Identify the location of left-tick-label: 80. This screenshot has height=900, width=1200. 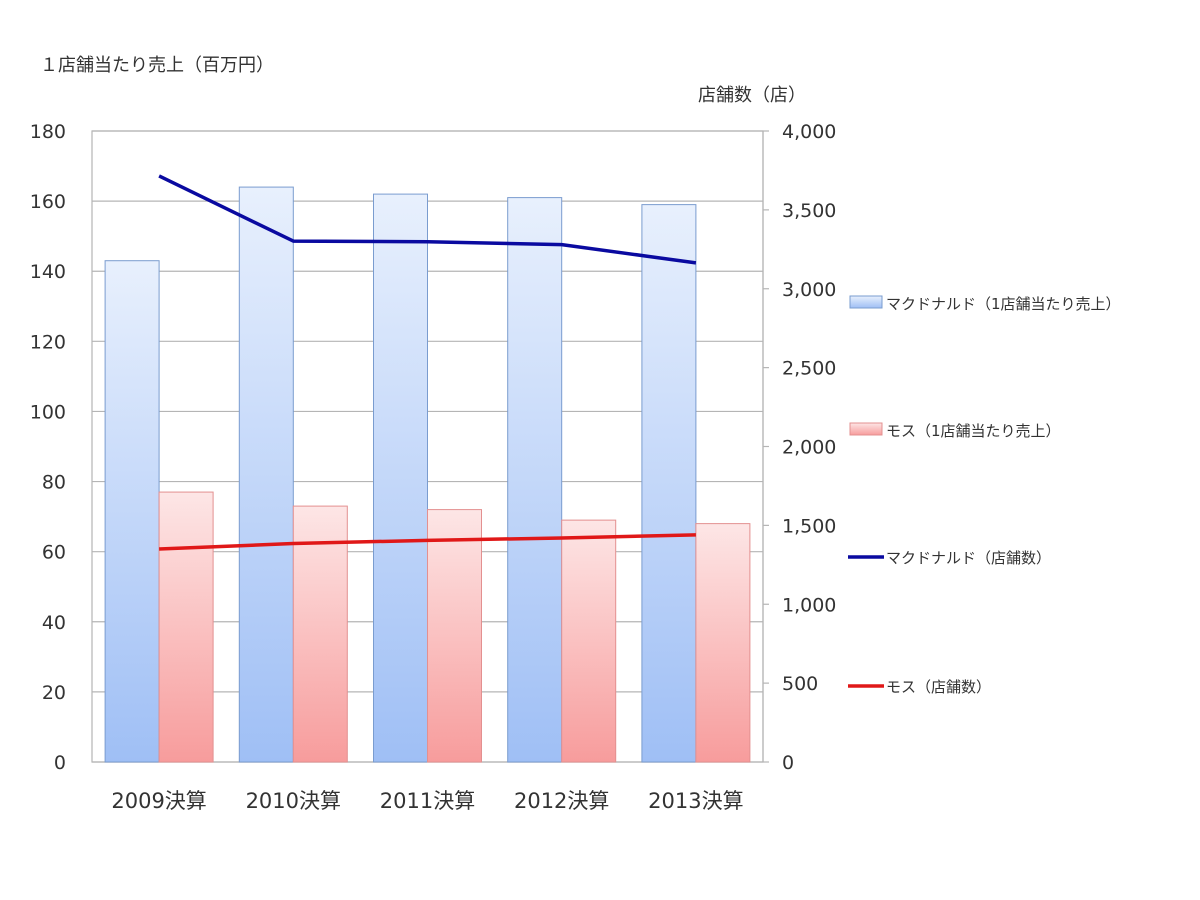
(54, 483).